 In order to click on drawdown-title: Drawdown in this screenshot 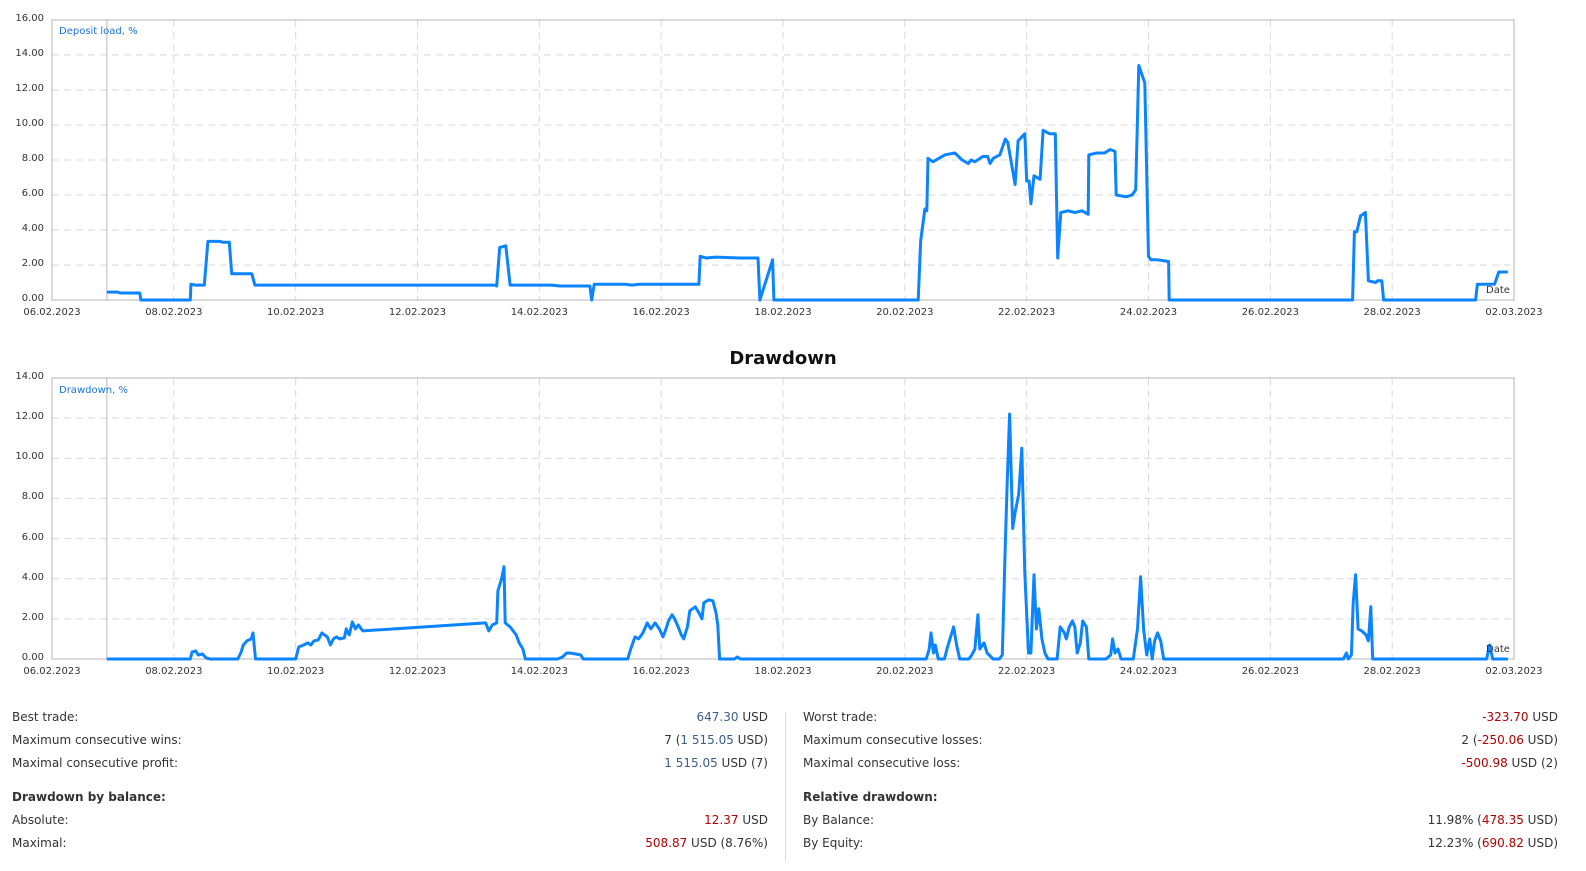, I will do `click(783, 358)`.